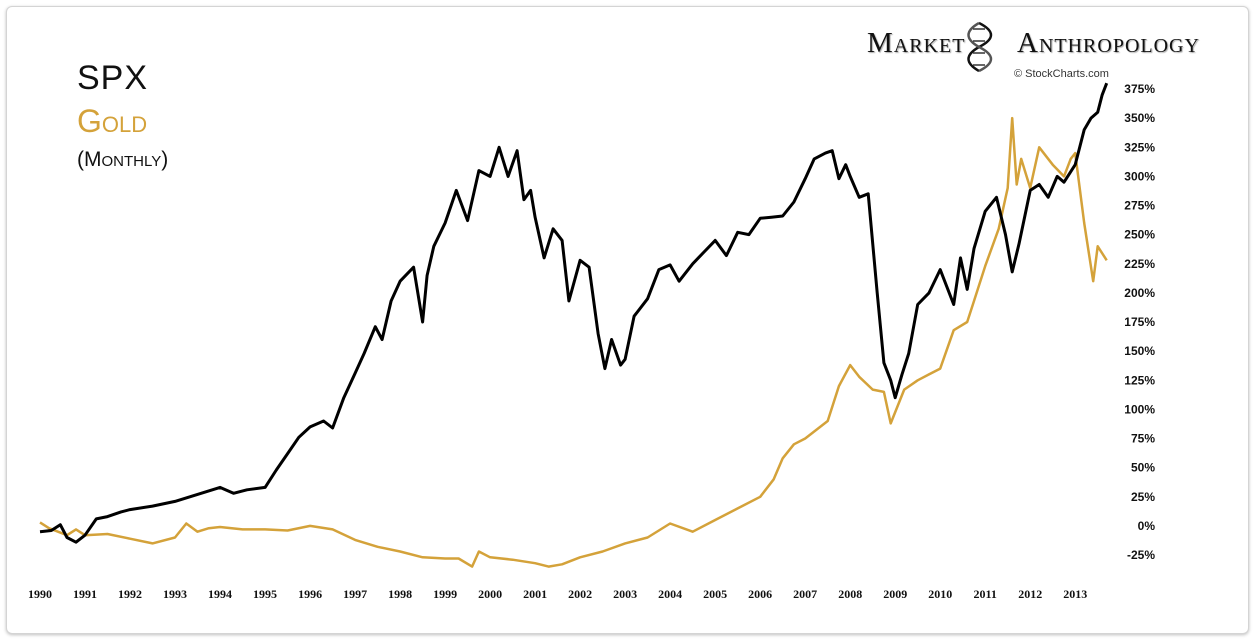 This screenshot has height=642, width=1255. Describe the element at coordinates (916, 43) in the screenshot. I see `brand-market: Market` at that location.